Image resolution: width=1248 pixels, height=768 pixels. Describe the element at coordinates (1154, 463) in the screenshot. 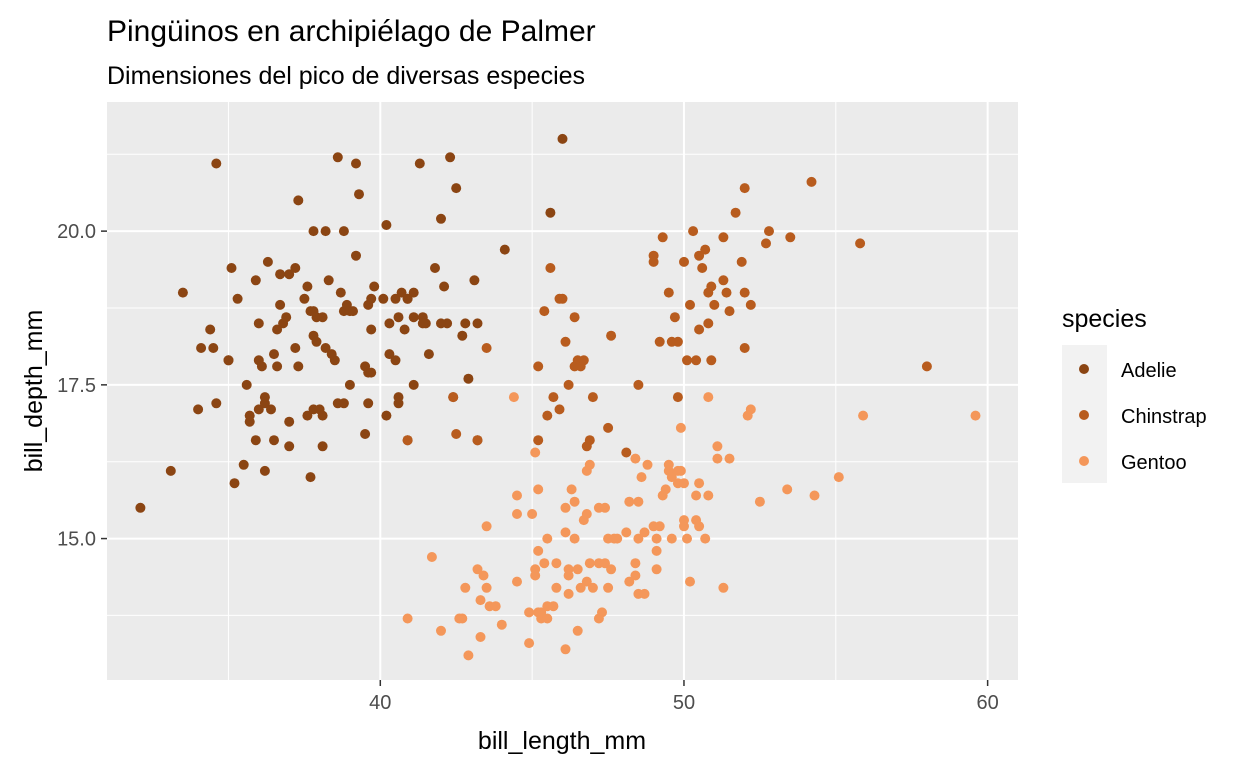

I see `legend-label-gentoo: Gentoo` at that location.